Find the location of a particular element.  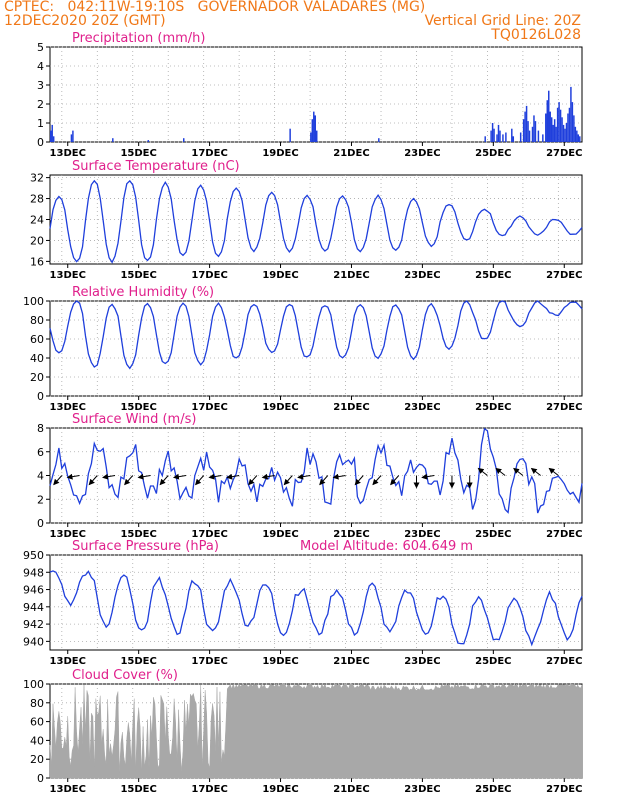

y-tick-label: 60 is located at coordinates (37, 722).